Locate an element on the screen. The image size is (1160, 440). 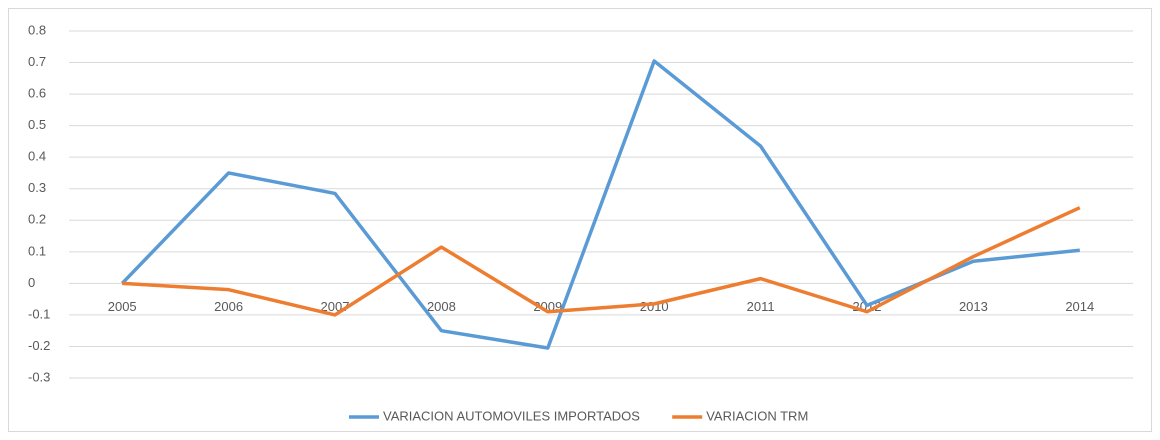
y-tick-label: 0.3 is located at coordinates (37, 187).